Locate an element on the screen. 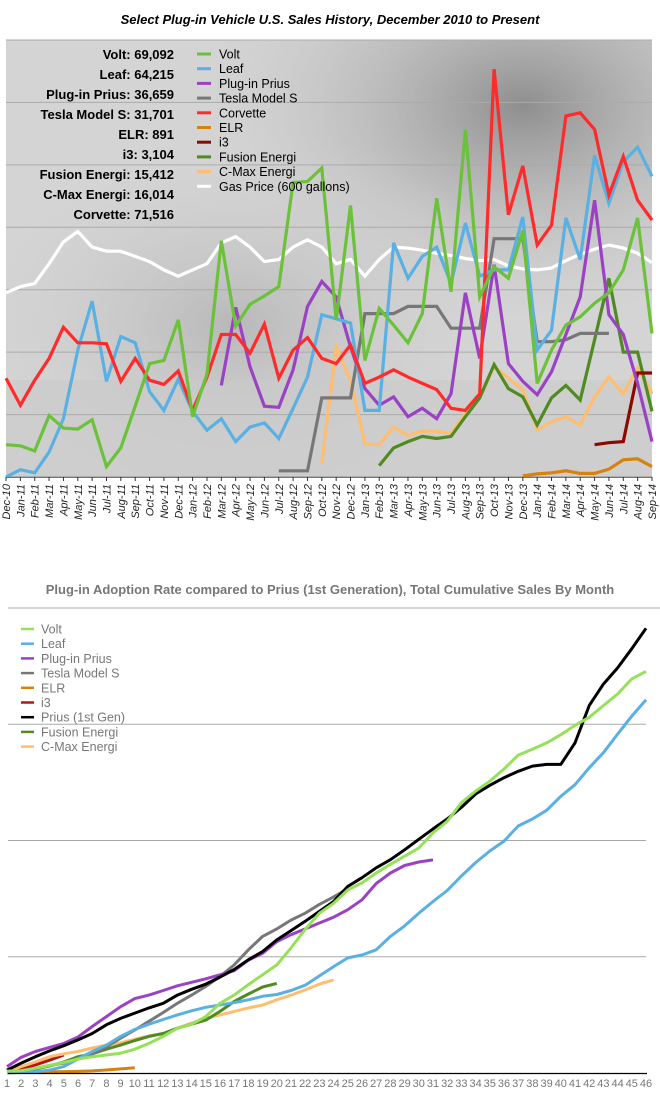 This screenshot has width=660, height=1100. bottom-x-tick-label: 44 is located at coordinates (617, 1084).